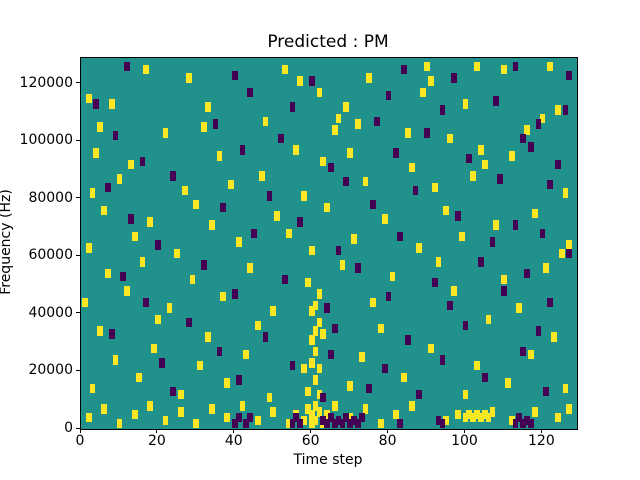 The image size is (640, 480). I want to click on chart-title: Predicted : PM, so click(328, 42).